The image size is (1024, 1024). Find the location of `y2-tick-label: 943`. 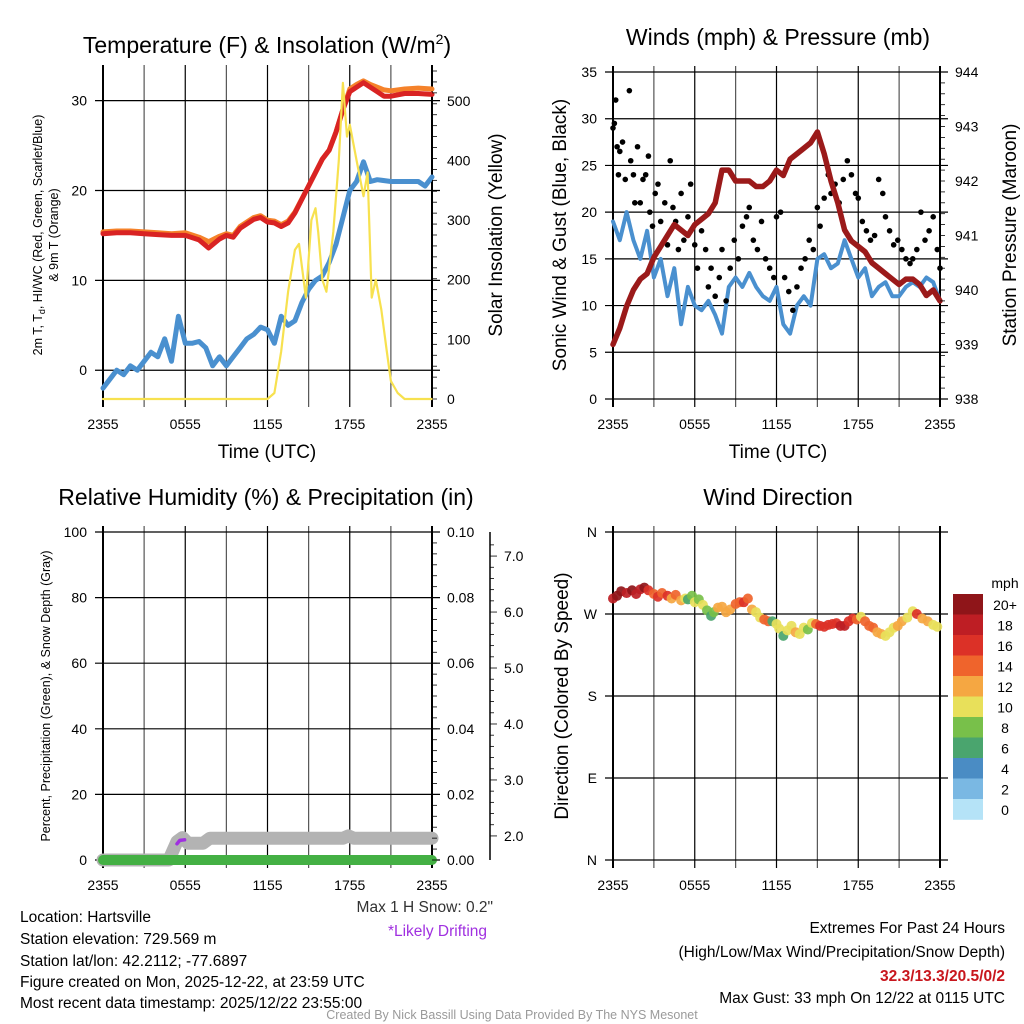

y2-tick-label: 943 is located at coordinates (967, 127).